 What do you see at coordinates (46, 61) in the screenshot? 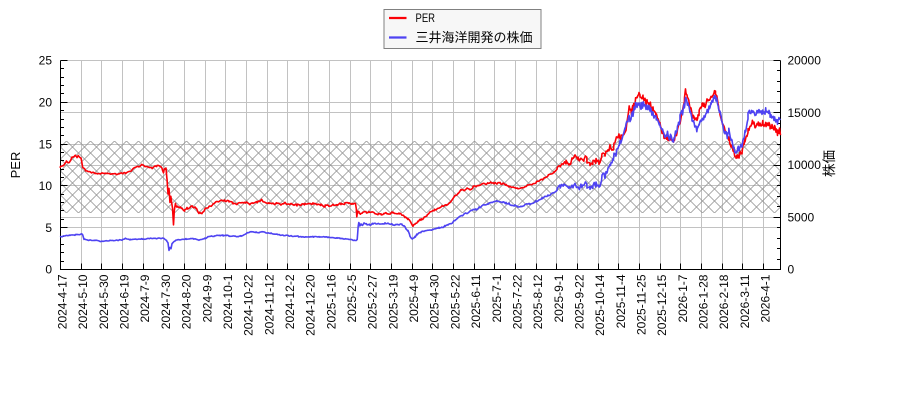
I see `svg-text: 25` at bounding box center [46, 61].